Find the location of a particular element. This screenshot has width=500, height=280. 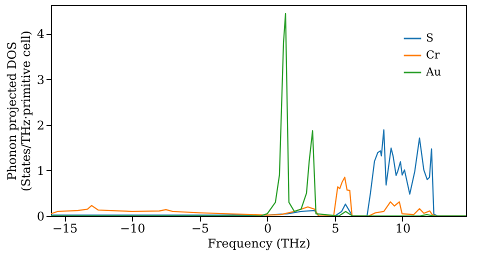

x-tick-label: −10 is located at coordinates (133, 229).